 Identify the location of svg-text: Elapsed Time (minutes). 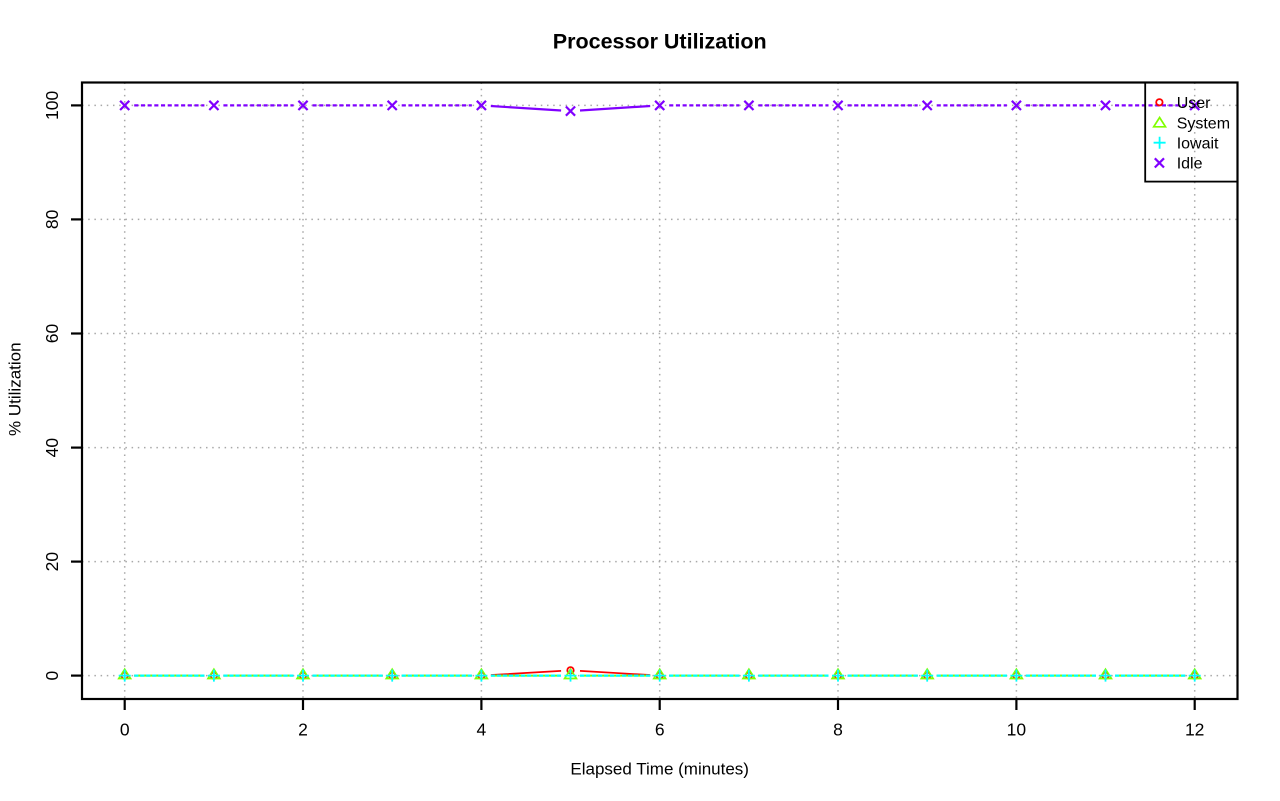
(659, 769).